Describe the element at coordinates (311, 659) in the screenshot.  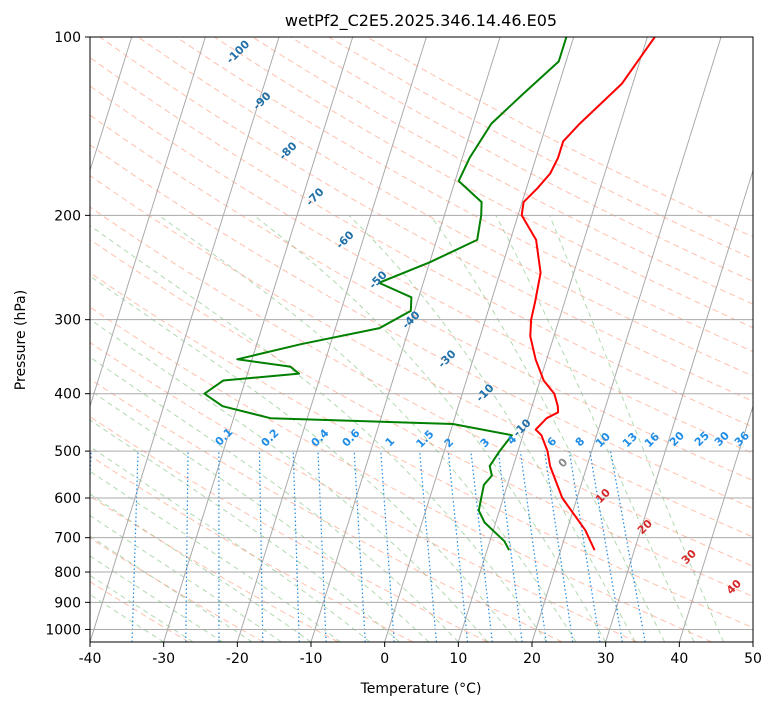
I see `x-tick-label: -10` at that location.